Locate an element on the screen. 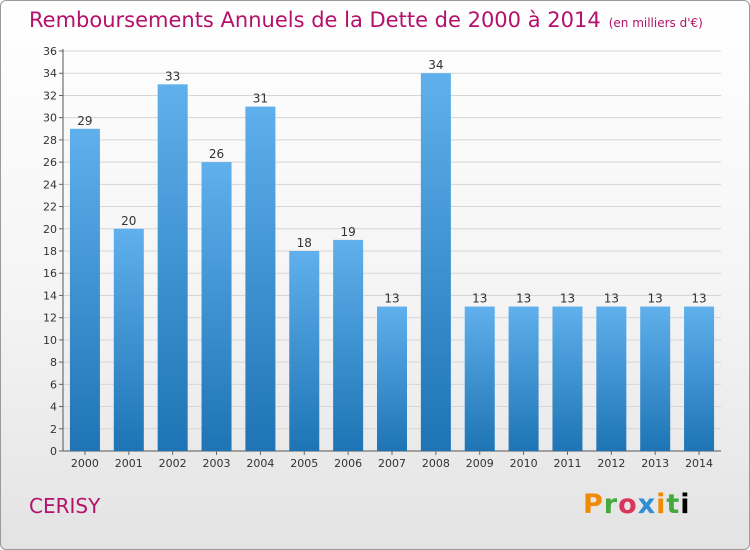 The image size is (750, 550). x-tick-label: 2005 is located at coordinates (304, 463).